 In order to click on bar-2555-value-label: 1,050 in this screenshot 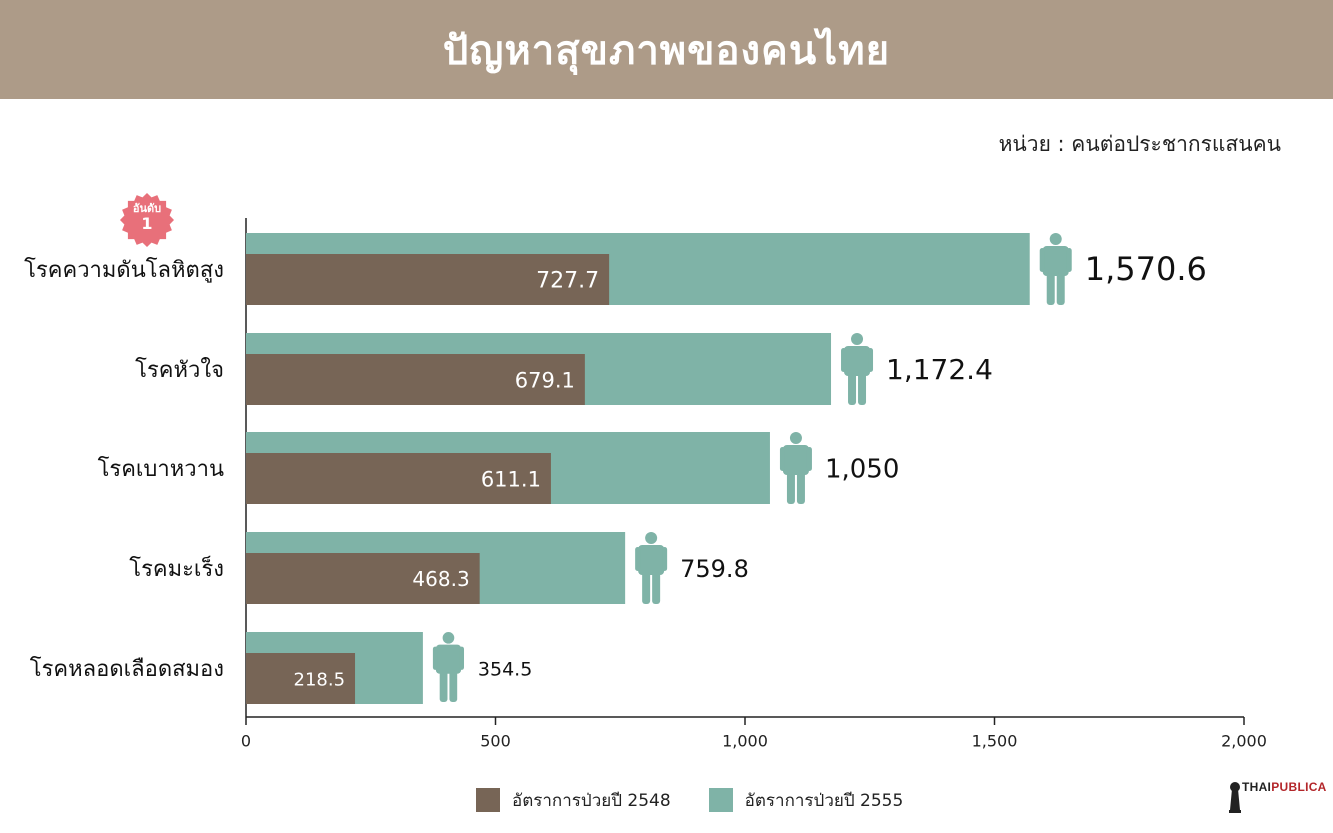, I will do `click(862, 470)`.